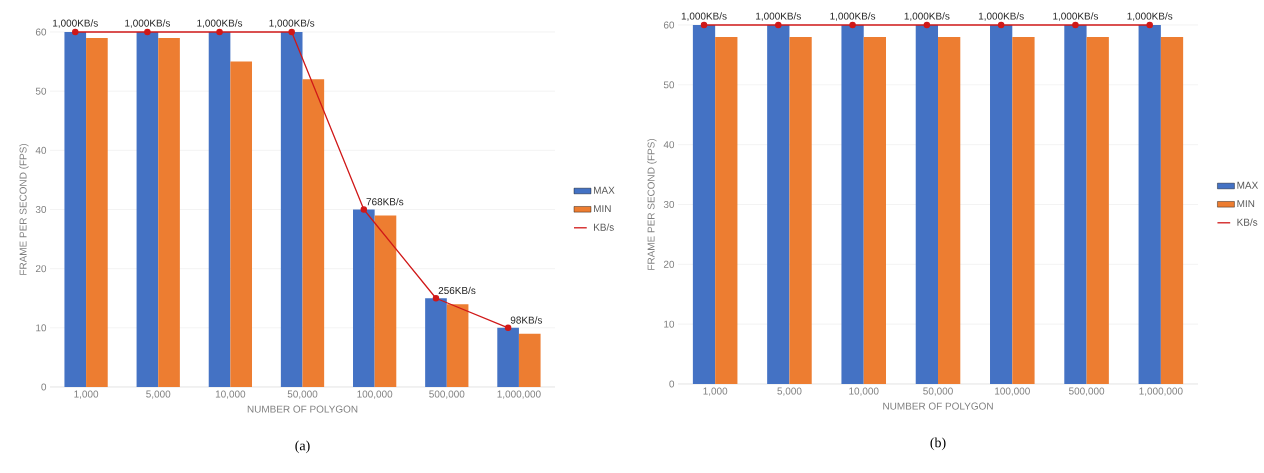 This screenshot has height=473, width=1264. I want to click on annotation: 98KB/s, so click(526, 320).